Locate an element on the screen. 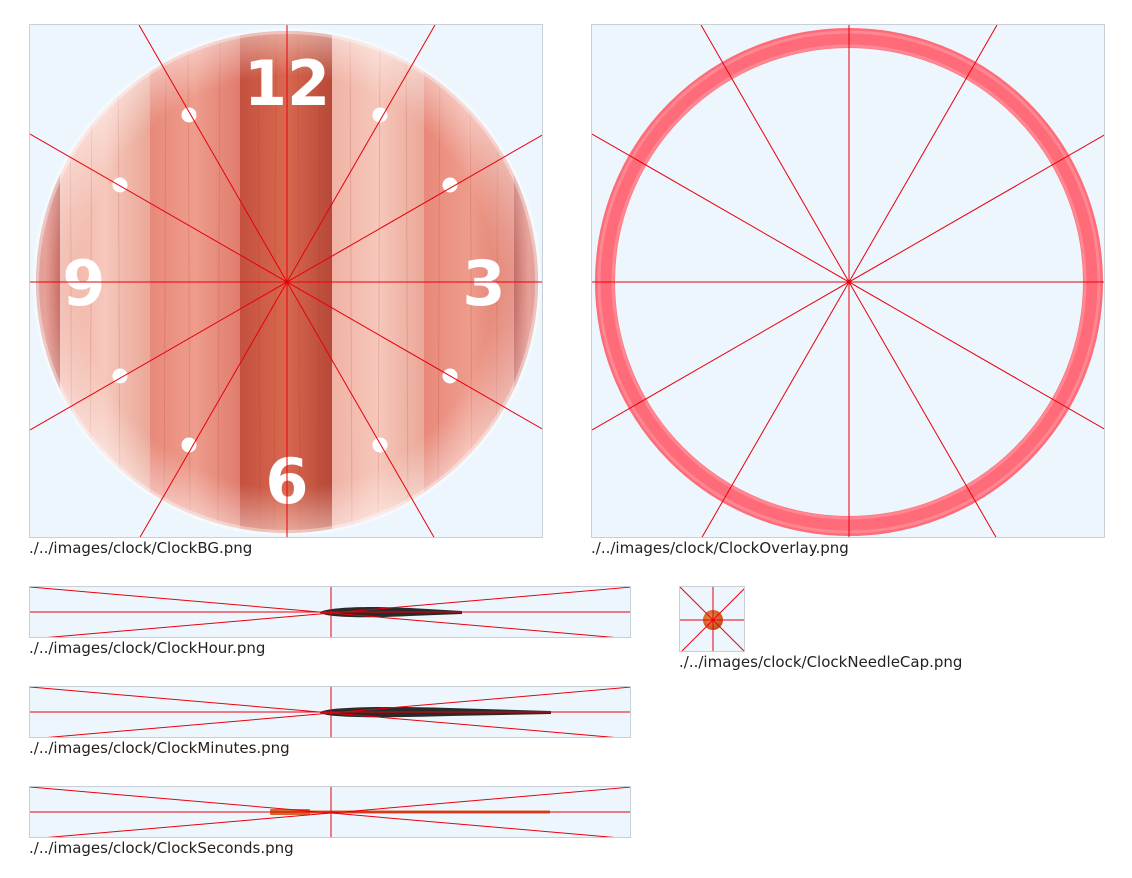 The height and width of the screenshot is (878, 1132). clock-hour-image is located at coordinates (330, 612).